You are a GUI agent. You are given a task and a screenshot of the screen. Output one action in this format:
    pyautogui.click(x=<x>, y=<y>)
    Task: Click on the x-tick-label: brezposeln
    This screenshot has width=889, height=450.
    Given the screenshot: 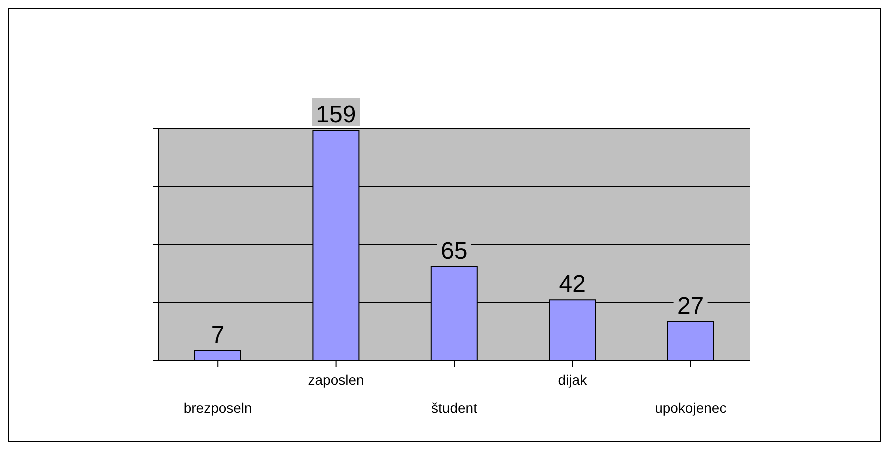 What is the action you would take?
    pyautogui.click(x=218, y=408)
    